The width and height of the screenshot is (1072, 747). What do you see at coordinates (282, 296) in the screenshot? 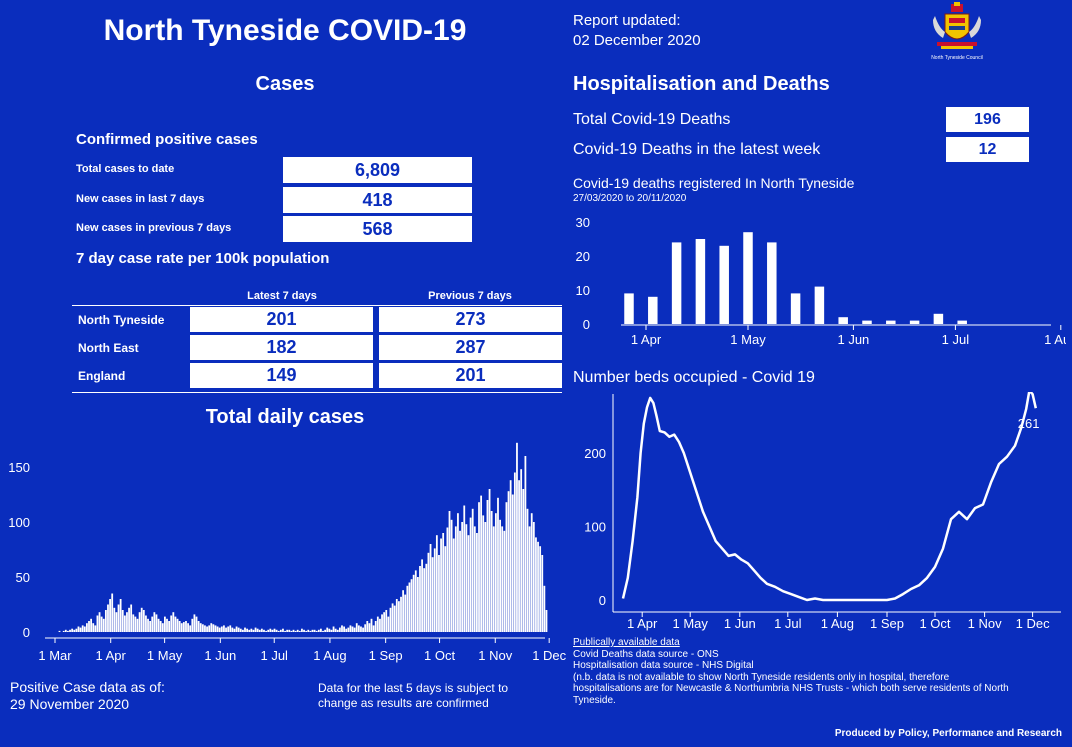
I see `rate-col-latest: Latest 7 days` at bounding box center [282, 296].